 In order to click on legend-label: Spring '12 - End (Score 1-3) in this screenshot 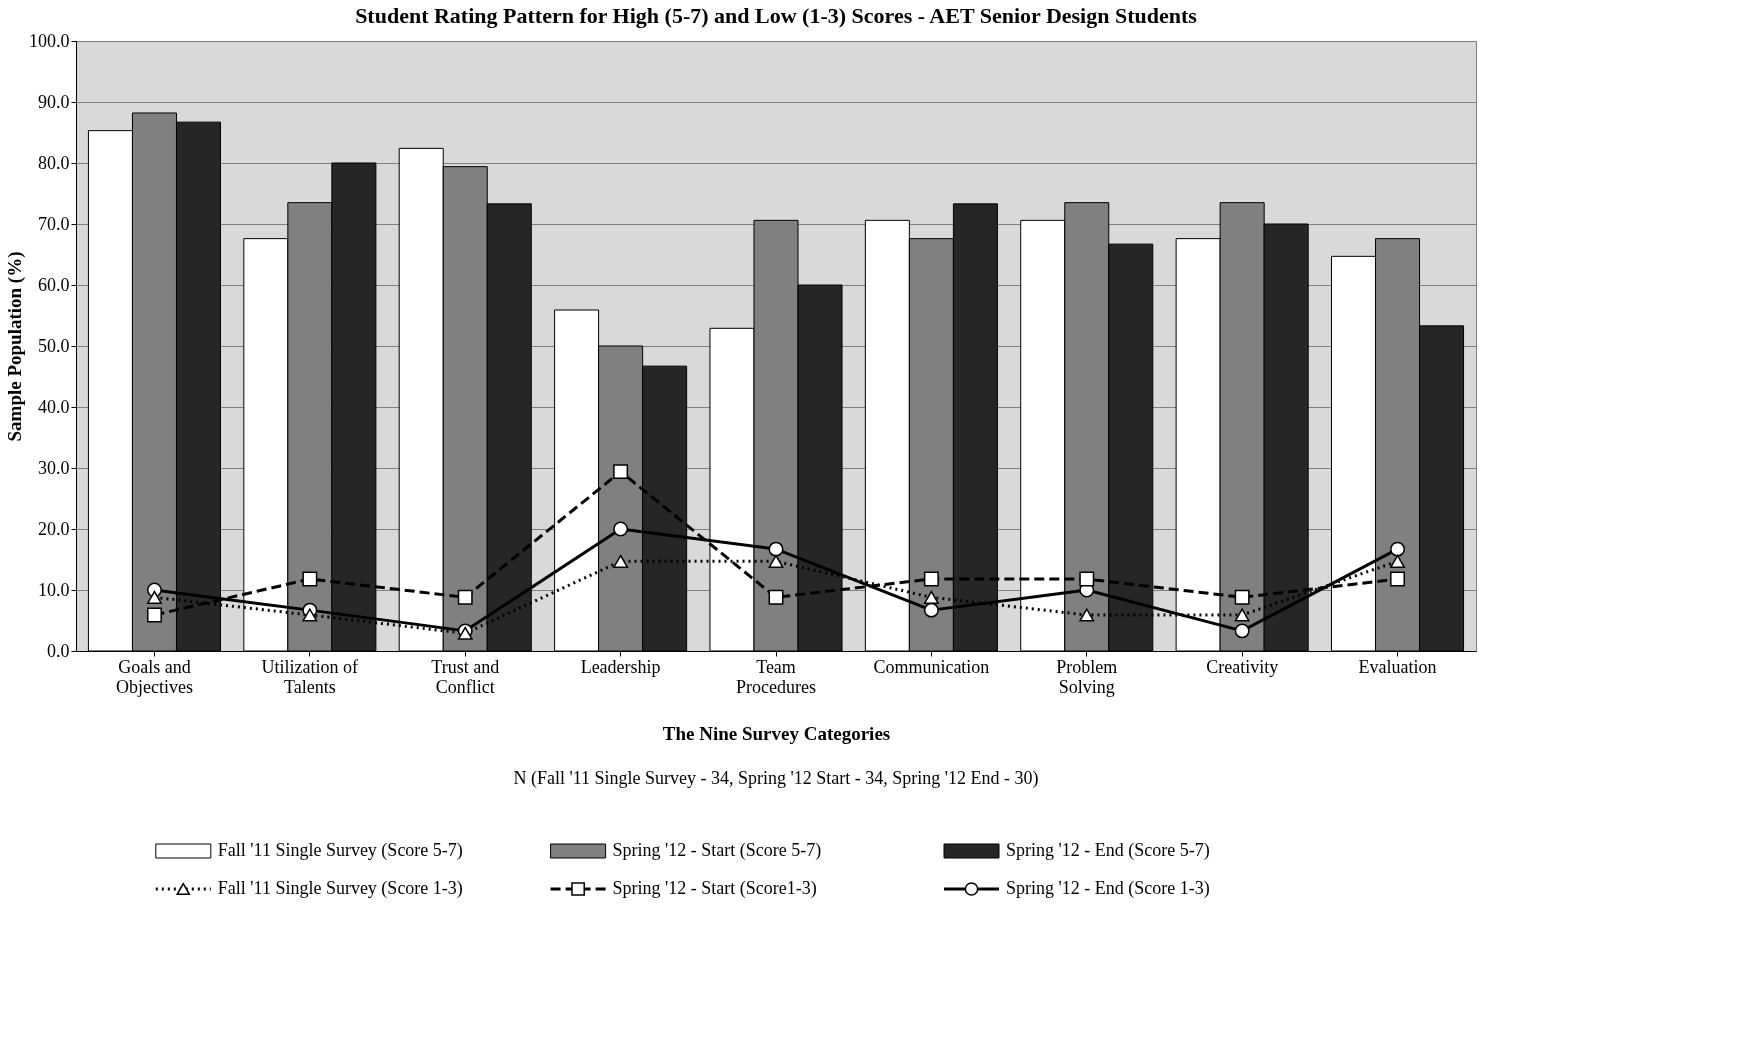, I will do `click(1108, 888)`.